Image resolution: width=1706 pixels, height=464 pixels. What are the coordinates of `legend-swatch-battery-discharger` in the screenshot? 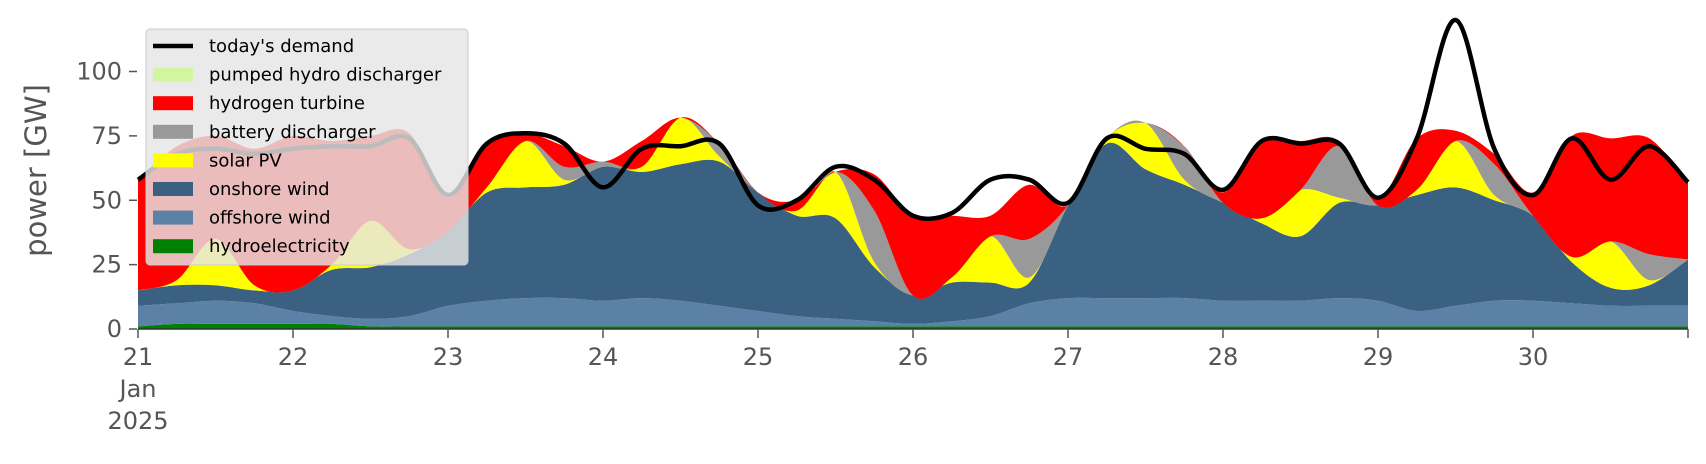 It's located at (173, 131).